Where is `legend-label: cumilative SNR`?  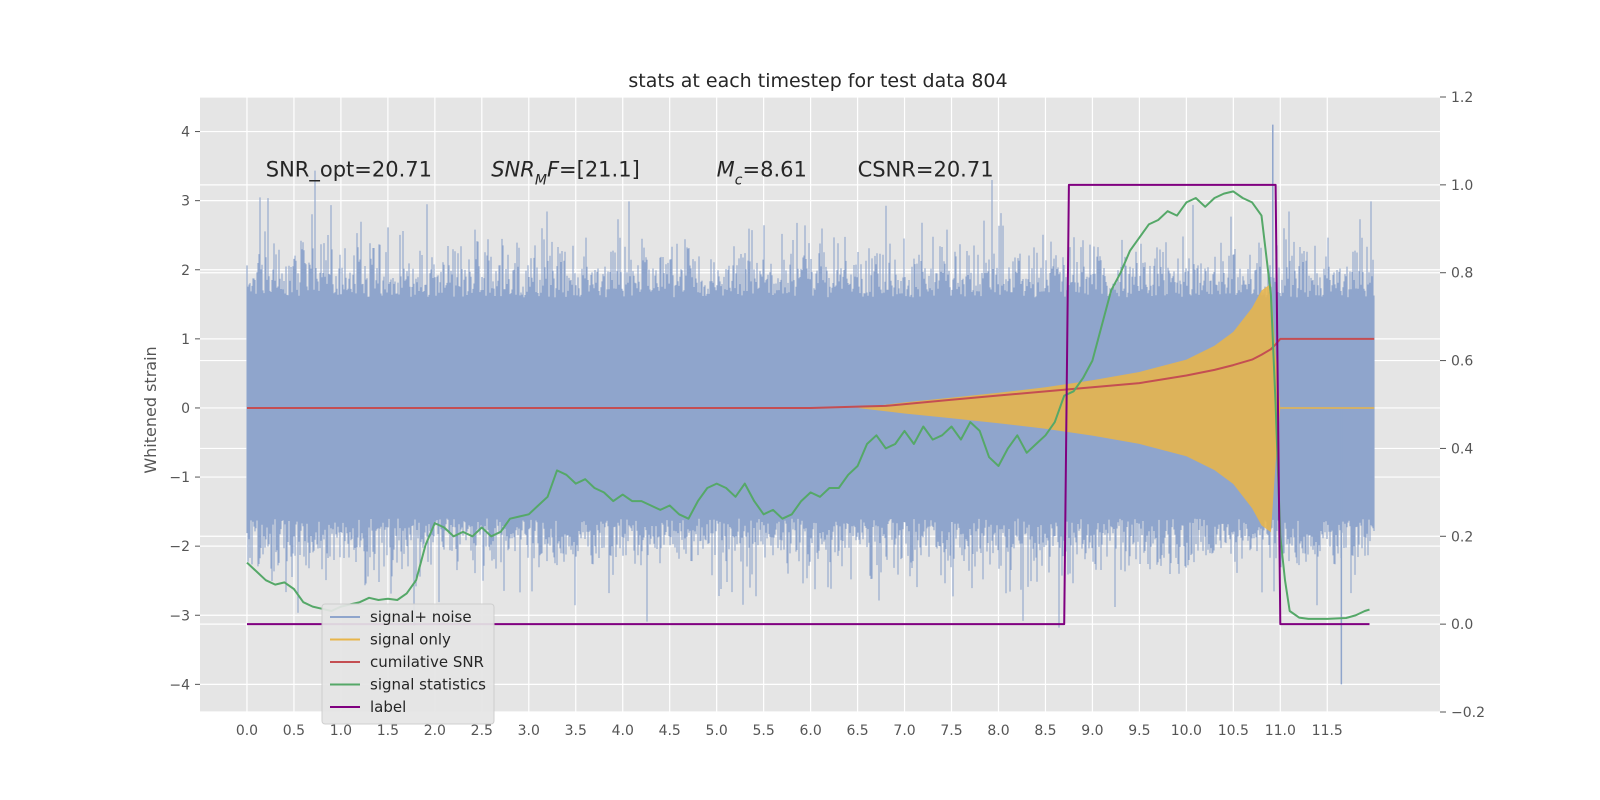
legend-label: cumilative SNR is located at coordinates (427, 662).